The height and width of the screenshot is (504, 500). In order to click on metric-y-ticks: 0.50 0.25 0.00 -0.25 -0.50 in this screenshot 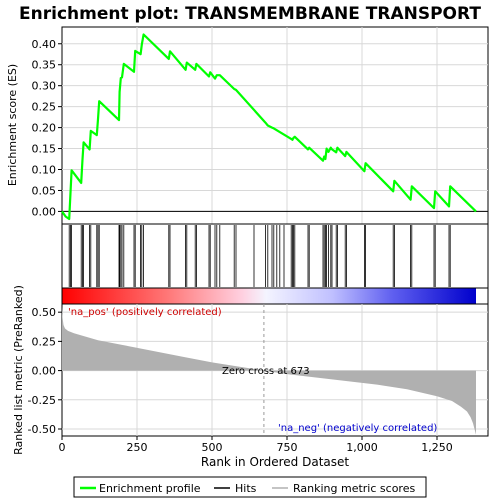, I will do `click(45, 371)`.